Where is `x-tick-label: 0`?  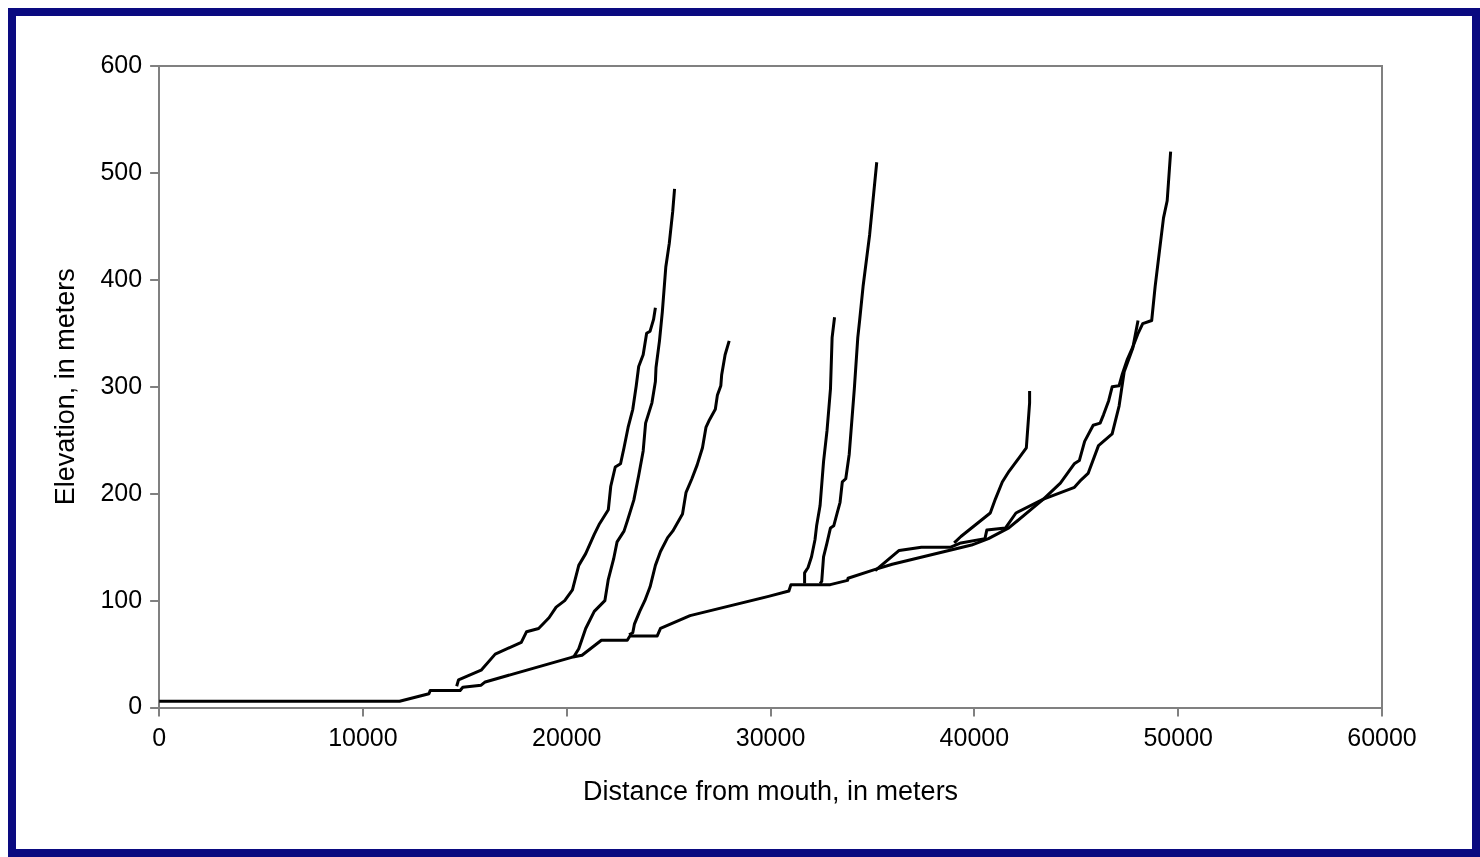
x-tick-label: 0 is located at coordinates (159, 737).